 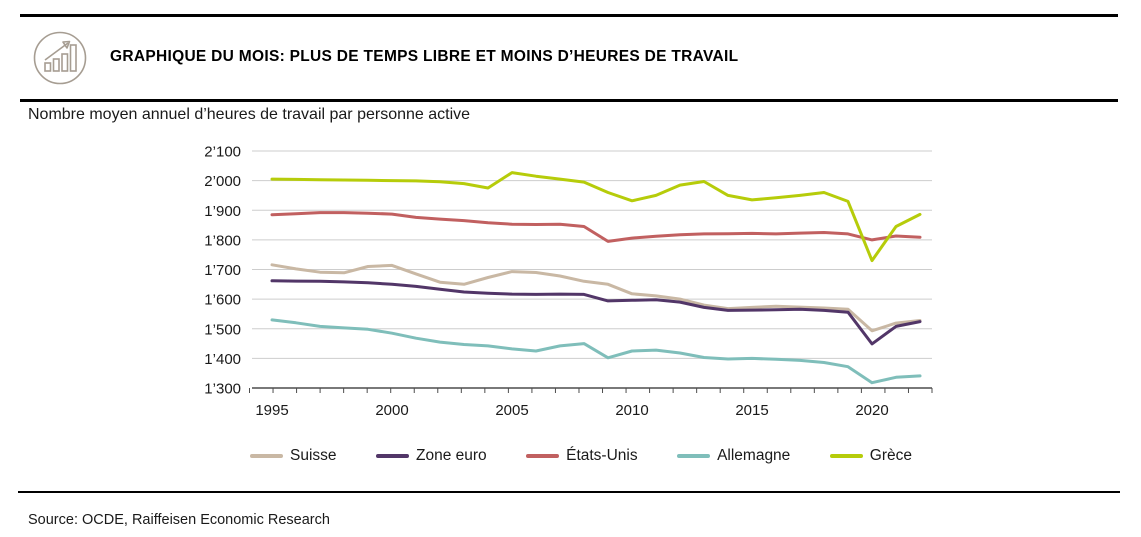 I want to click on y-tick-label: 1’500, so click(x=222, y=329).